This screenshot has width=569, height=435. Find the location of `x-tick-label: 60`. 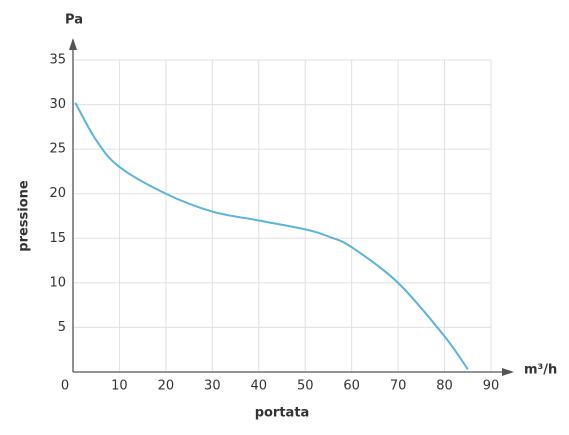

x-tick-label: 60 is located at coordinates (351, 386).